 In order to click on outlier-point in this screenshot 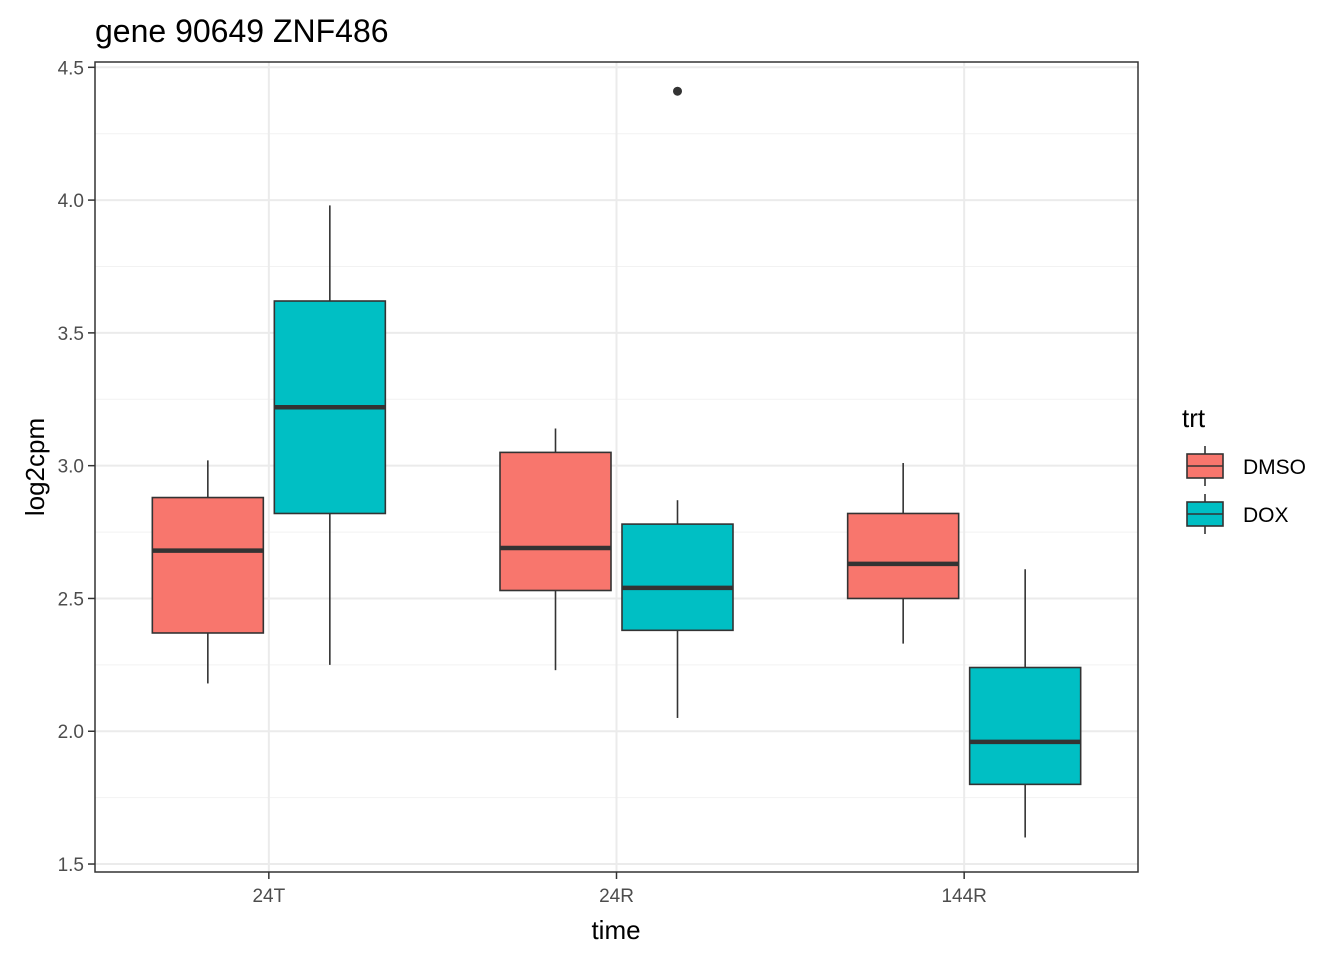, I will do `click(677, 91)`.